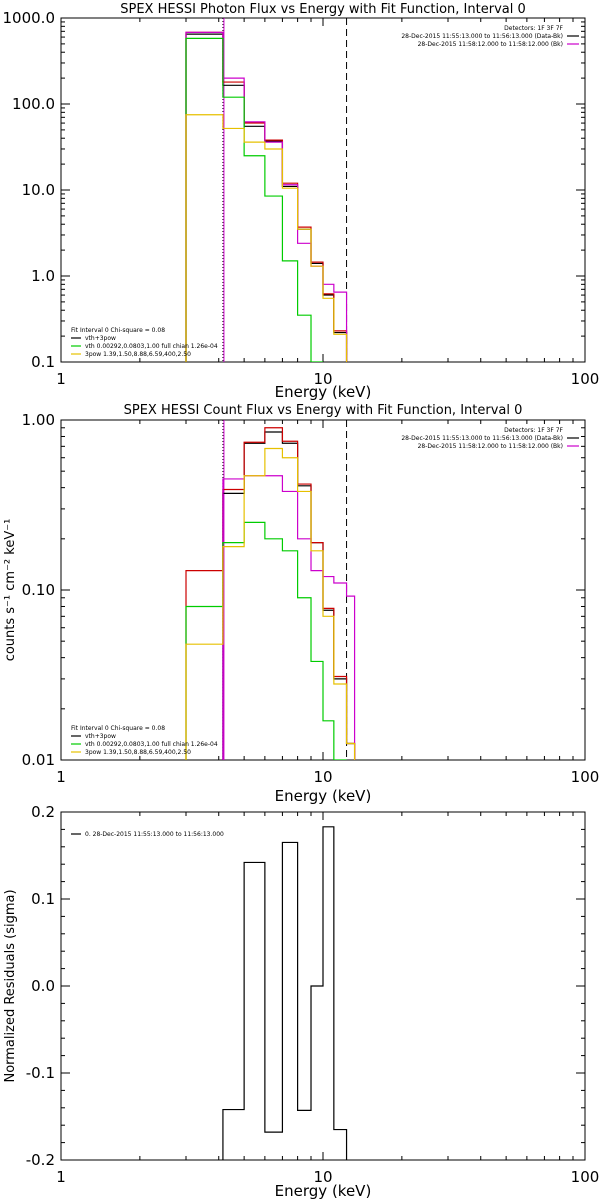  What do you see at coordinates (10, 590) in the screenshot?
I see `y-axis-label: counts s⁻¹ cm⁻² keV⁻¹` at bounding box center [10, 590].